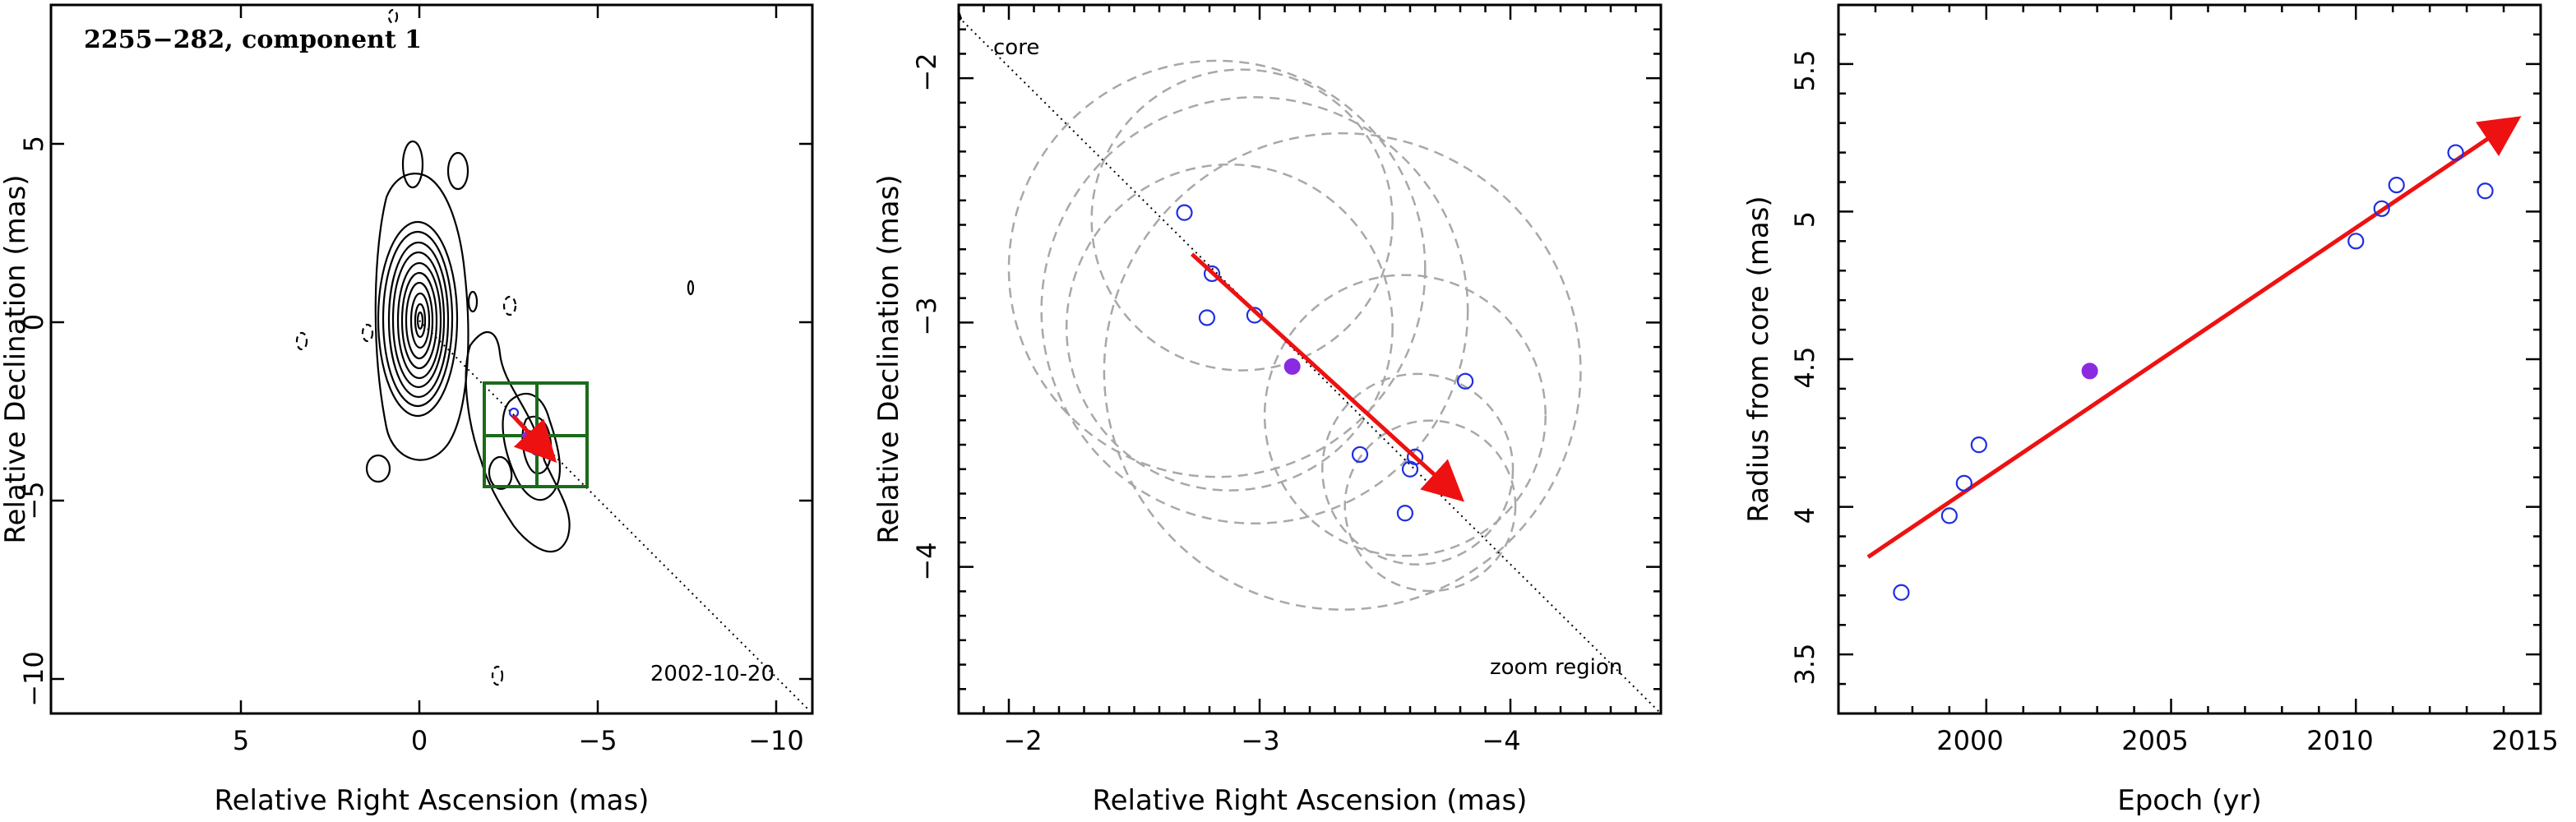 This screenshot has height=822, width=2576. Describe the element at coordinates (1969, 740) in the screenshot. I see `right-xtick-label: 2000` at that location.